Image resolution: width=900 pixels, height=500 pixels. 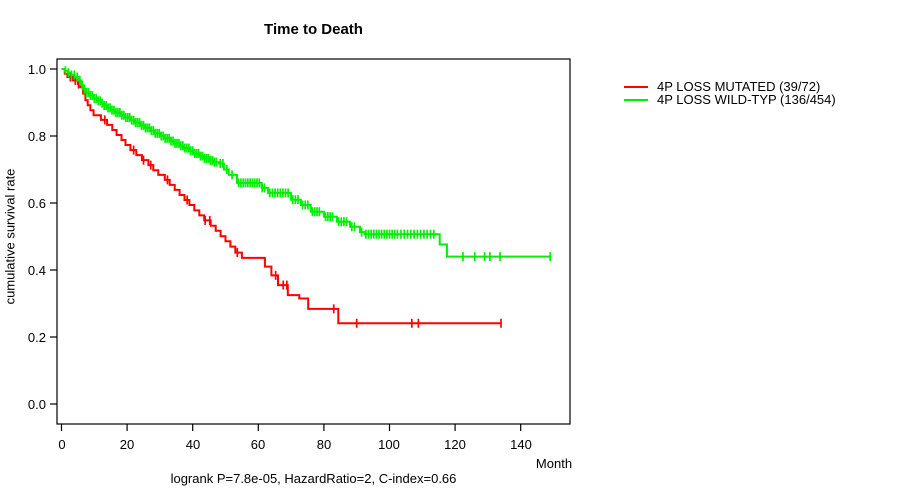 I want to click on y-tick-label: 0.6, so click(x=36, y=203).